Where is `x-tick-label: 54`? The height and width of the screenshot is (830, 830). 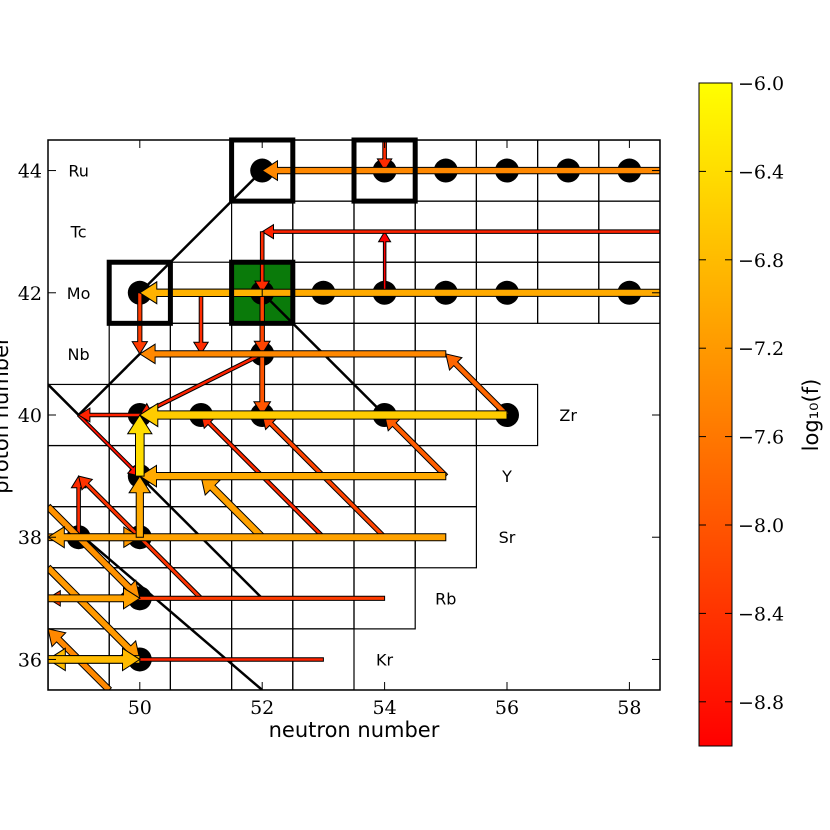
x-tick-label: 54 is located at coordinates (385, 708).